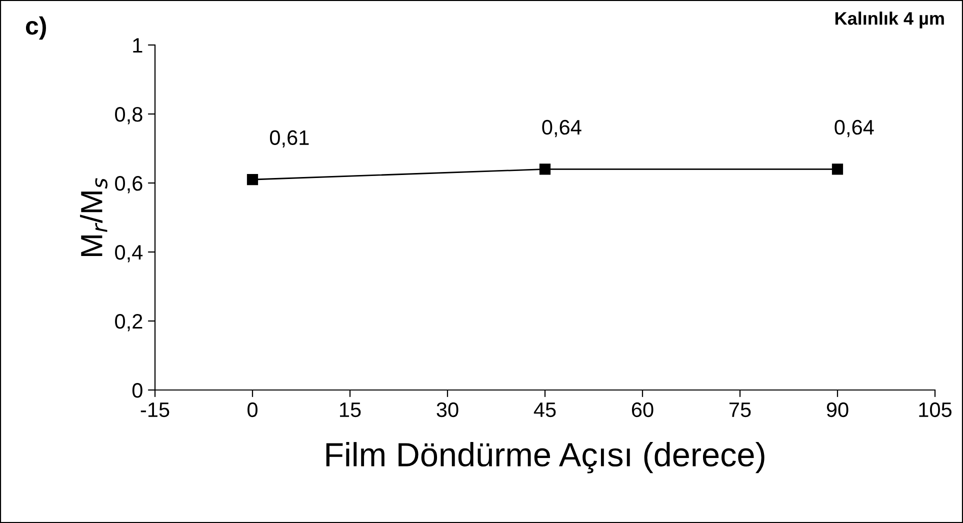 The width and height of the screenshot is (963, 523). I want to click on x-tick-label: 30, so click(447, 410).